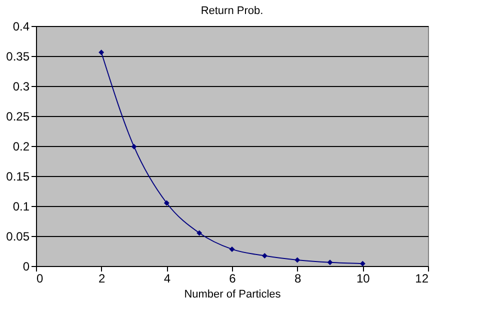 Image resolution: width=478 pixels, height=331 pixels. Describe the element at coordinates (18, 237) in the screenshot. I see `y-tick-label: 0.05` at that location.